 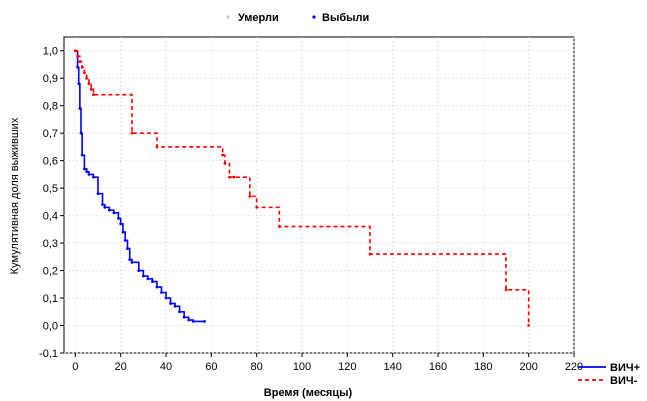 What do you see at coordinates (314, 17) in the screenshot?
I see `legend-marker-censored` at bounding box center [314, 17].